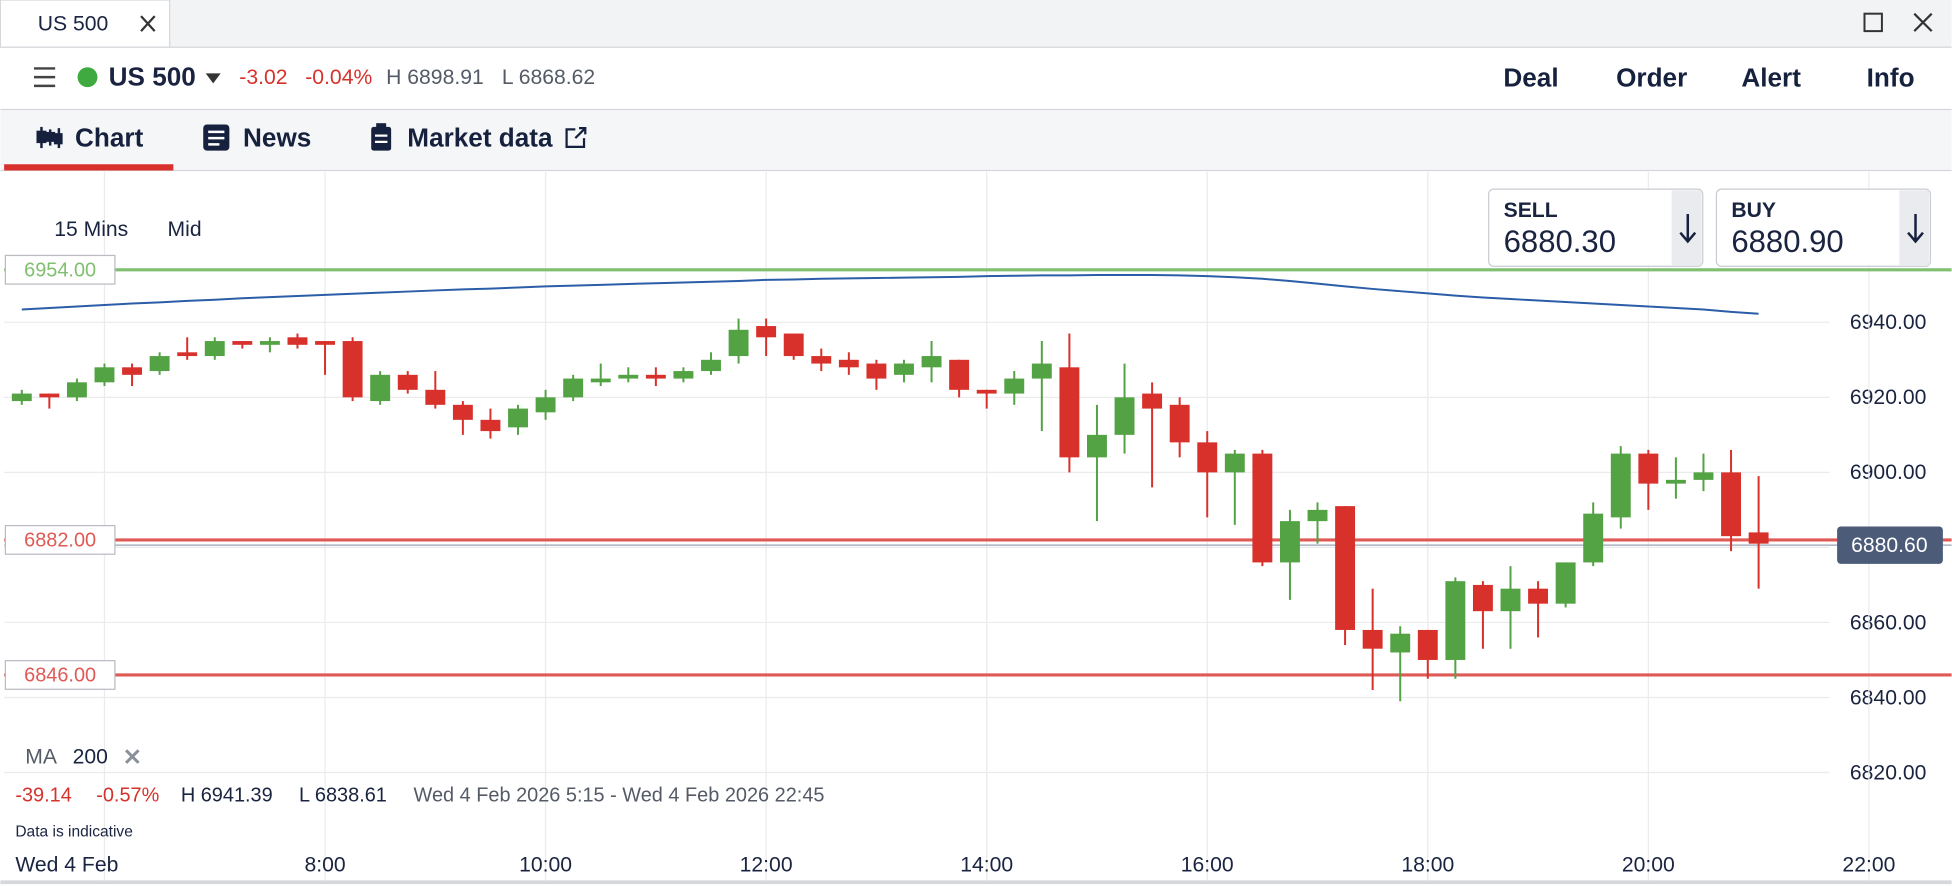 The height and width of the screenshot is (886, 1952). Describe the element at coordinates (343, 796) in the screenshot. I see `range-low: L 6838.61` at that location.